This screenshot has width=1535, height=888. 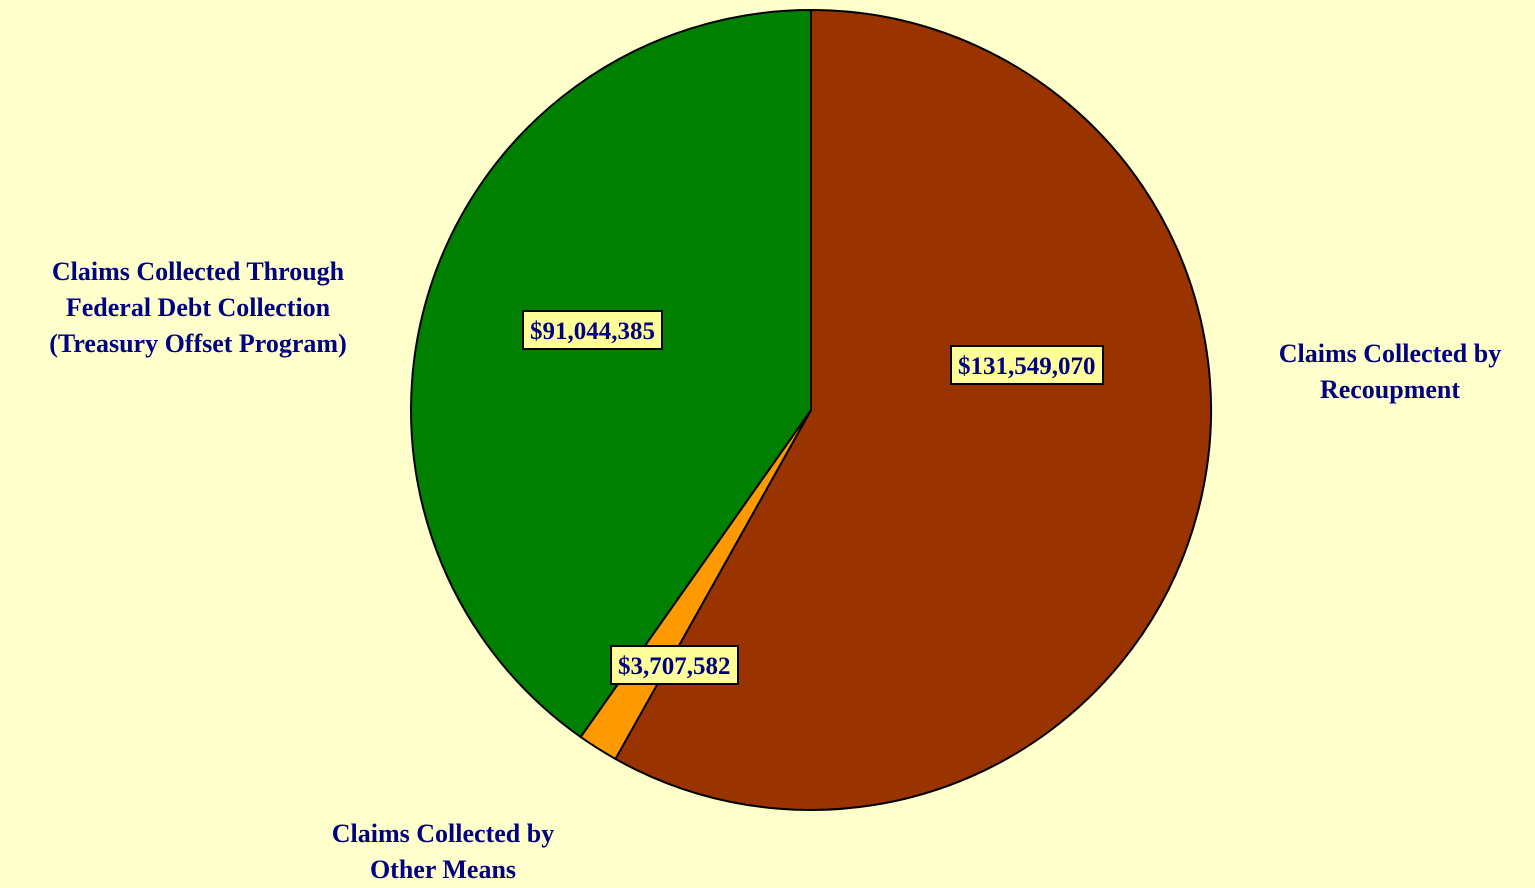 What do you see at coordinates (198, 271) in the screenshot?
I see `category-label-treasury-offset-line-1: Claims Collected Through` at bounding box center [198, 271].